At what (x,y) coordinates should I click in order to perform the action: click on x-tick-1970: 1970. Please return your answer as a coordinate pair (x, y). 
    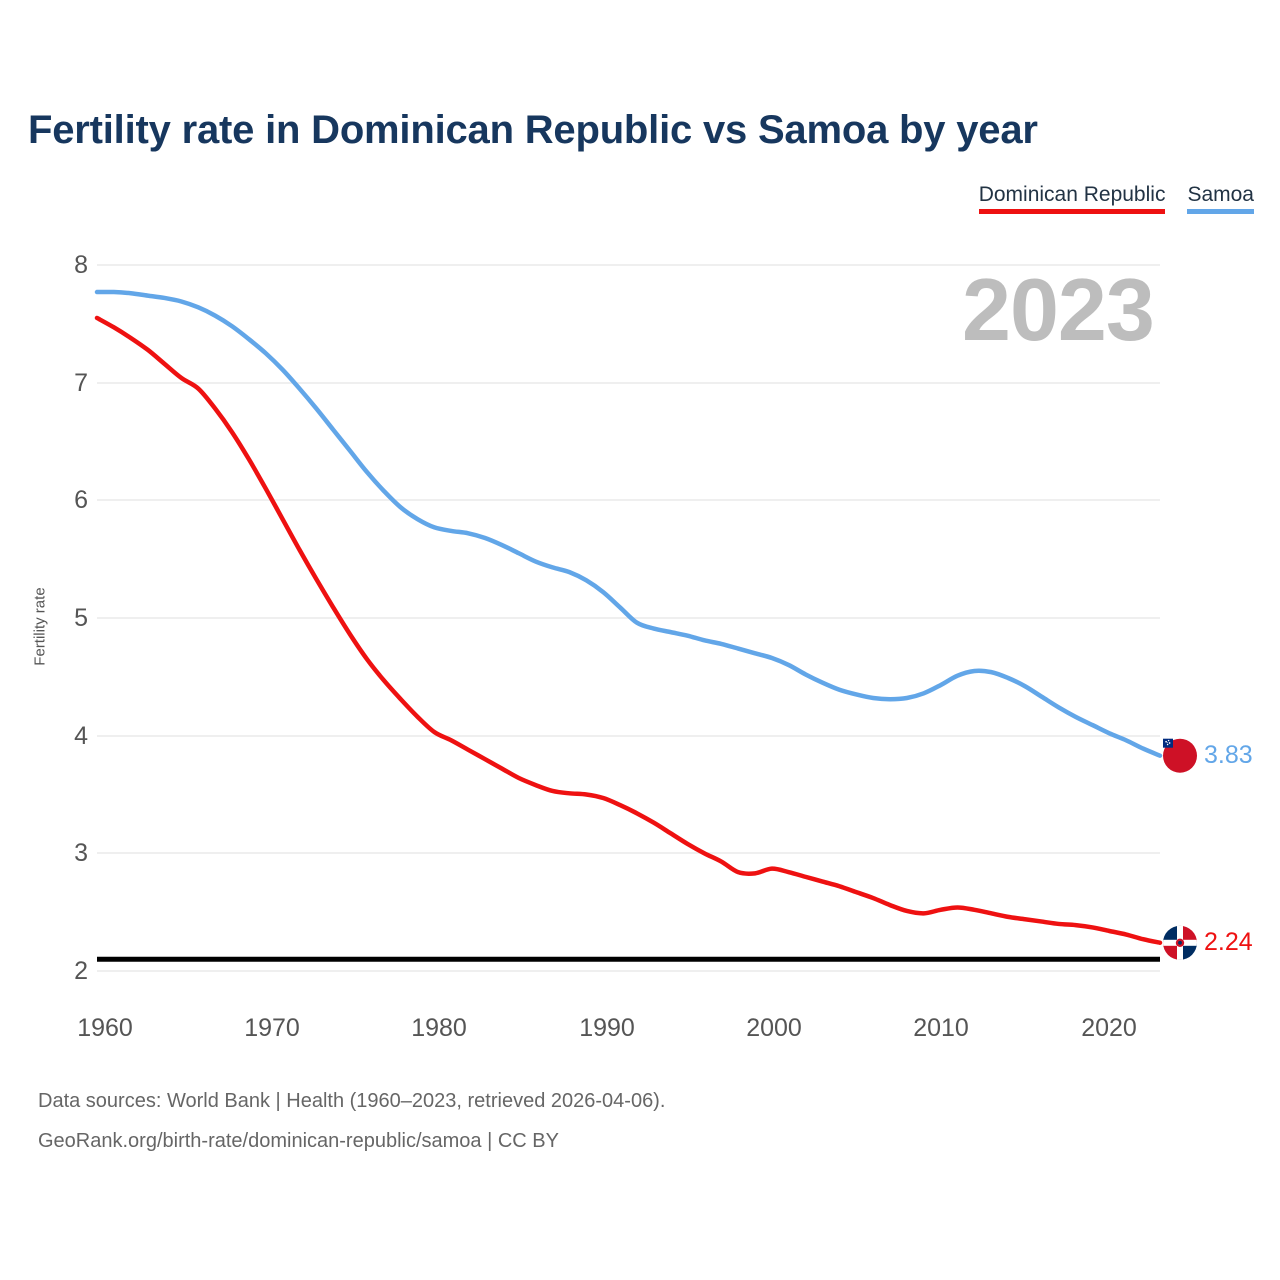
    Looking at the image, I should click on (272, 1028).